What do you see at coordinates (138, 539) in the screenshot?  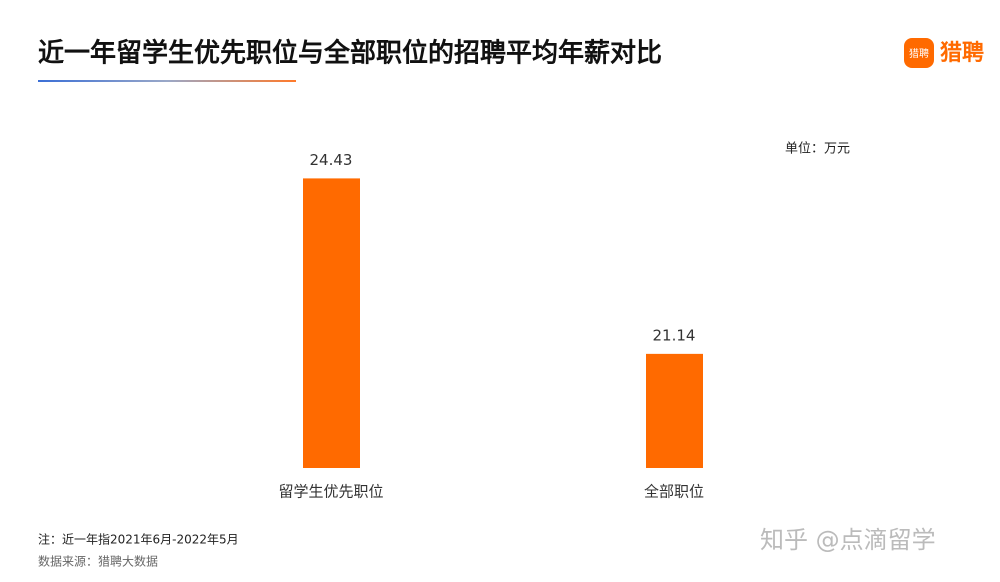 I see `note: 注：近一年指2021年6月-2022年5月` at bounding box center [138, 539].